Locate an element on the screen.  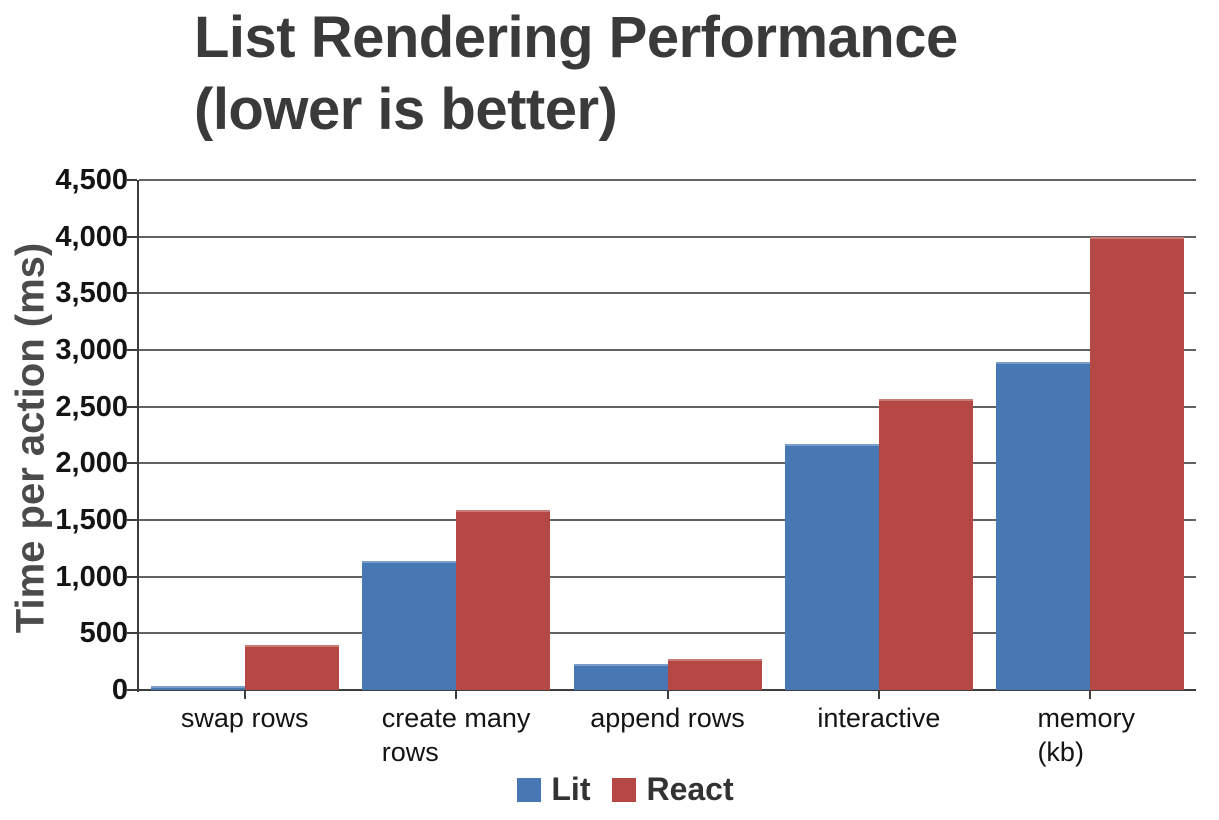
x-category-label: memory (kb) is located at coordinates (1090, 735).